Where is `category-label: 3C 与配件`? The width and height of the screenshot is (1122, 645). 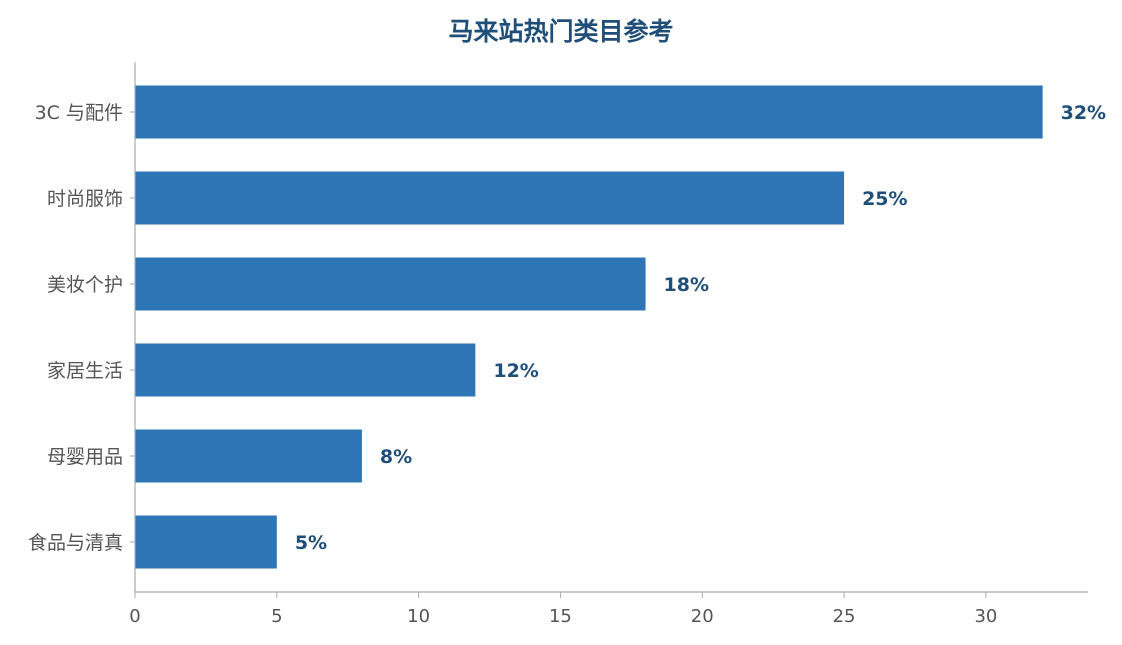
category-label: 3C 与配件 is located at coordinates (79, 113).